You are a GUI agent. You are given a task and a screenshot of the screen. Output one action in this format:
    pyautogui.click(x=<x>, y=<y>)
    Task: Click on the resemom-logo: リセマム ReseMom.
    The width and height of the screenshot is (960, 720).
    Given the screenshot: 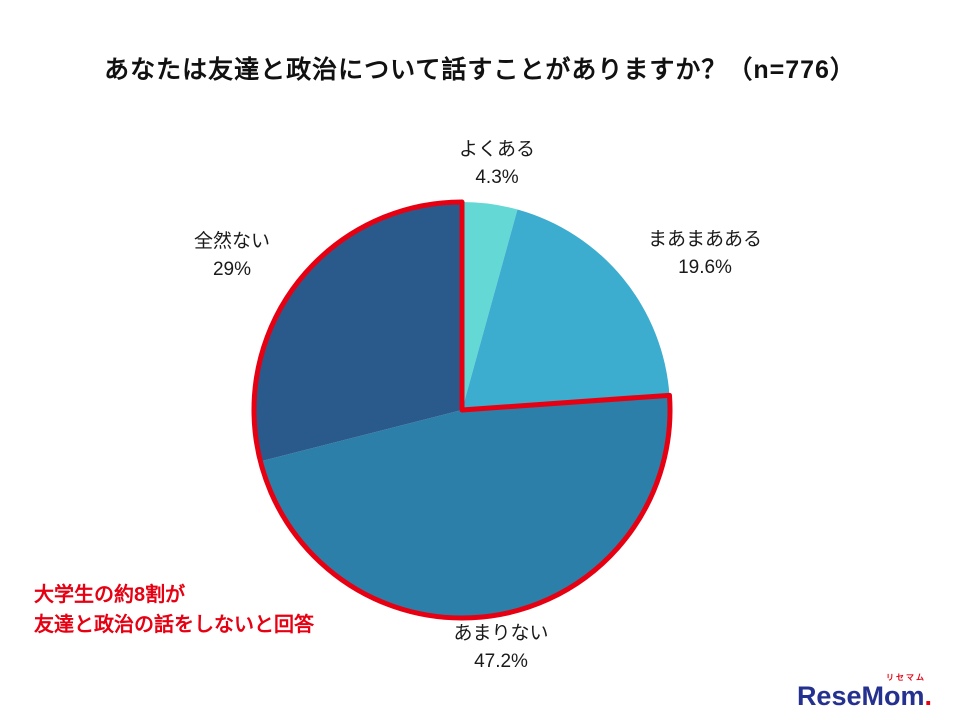 What is the action you would take?
    pyautogui.click(x=864, y=692)
    